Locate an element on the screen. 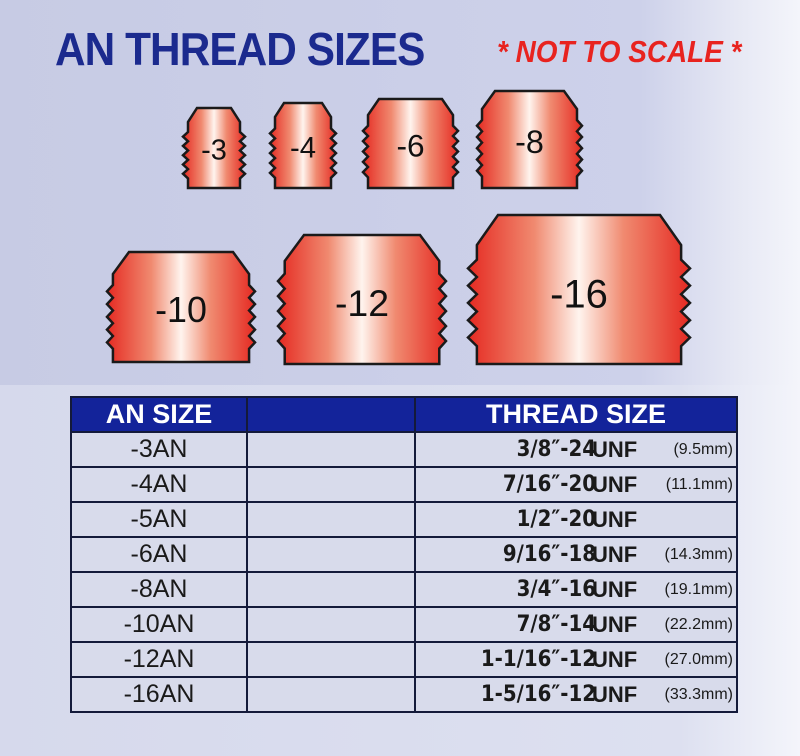 This screenshot has width=800, height=756. an-size-cell: -16AN is located at coordinates (159, 694).